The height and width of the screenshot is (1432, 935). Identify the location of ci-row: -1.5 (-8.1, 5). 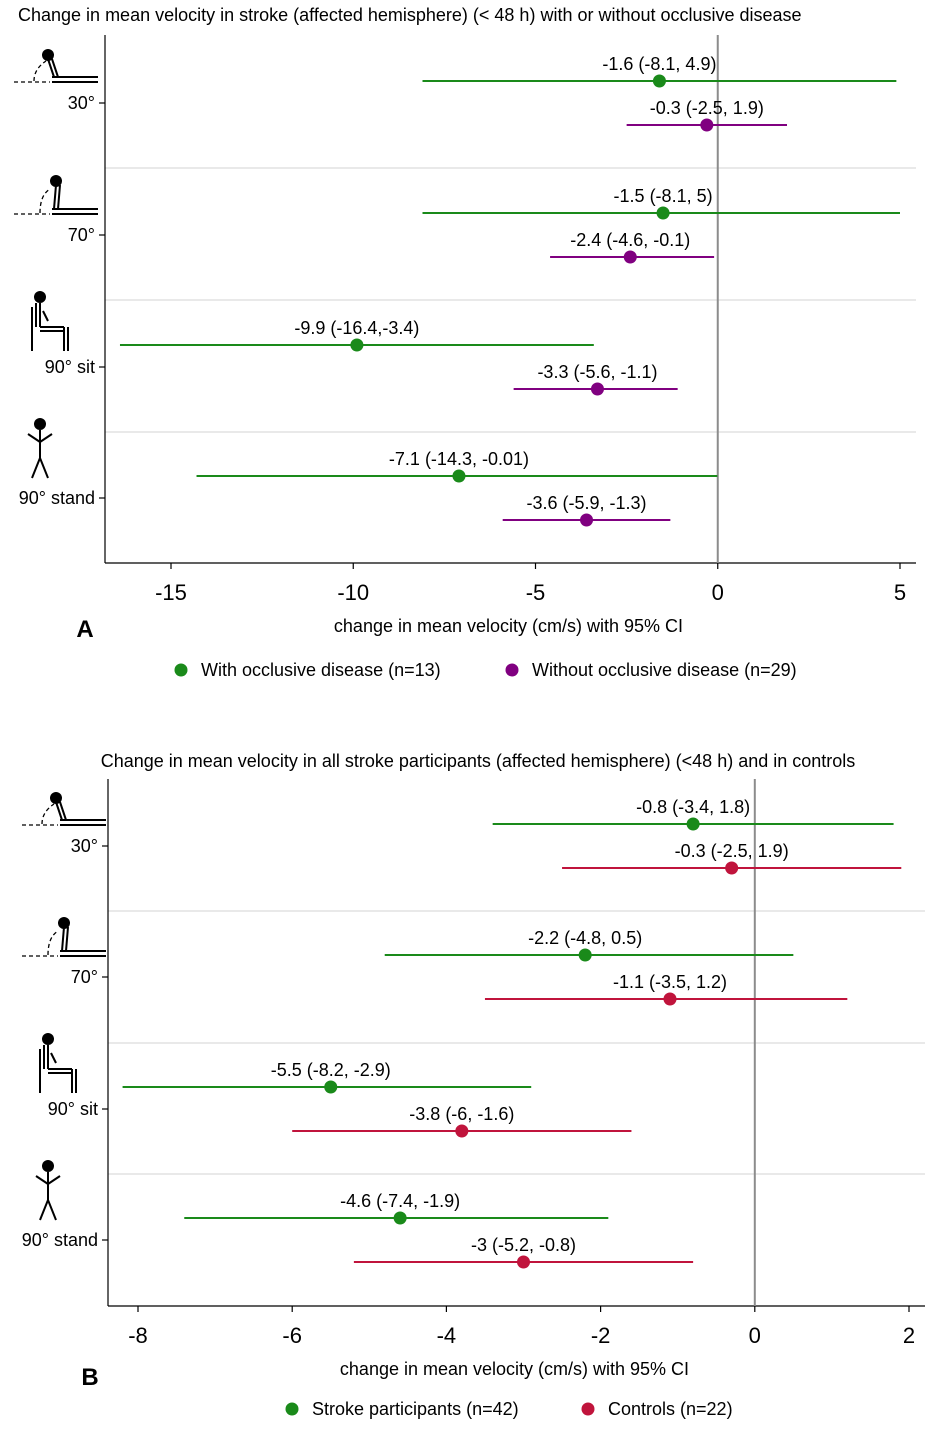
(661, 203).